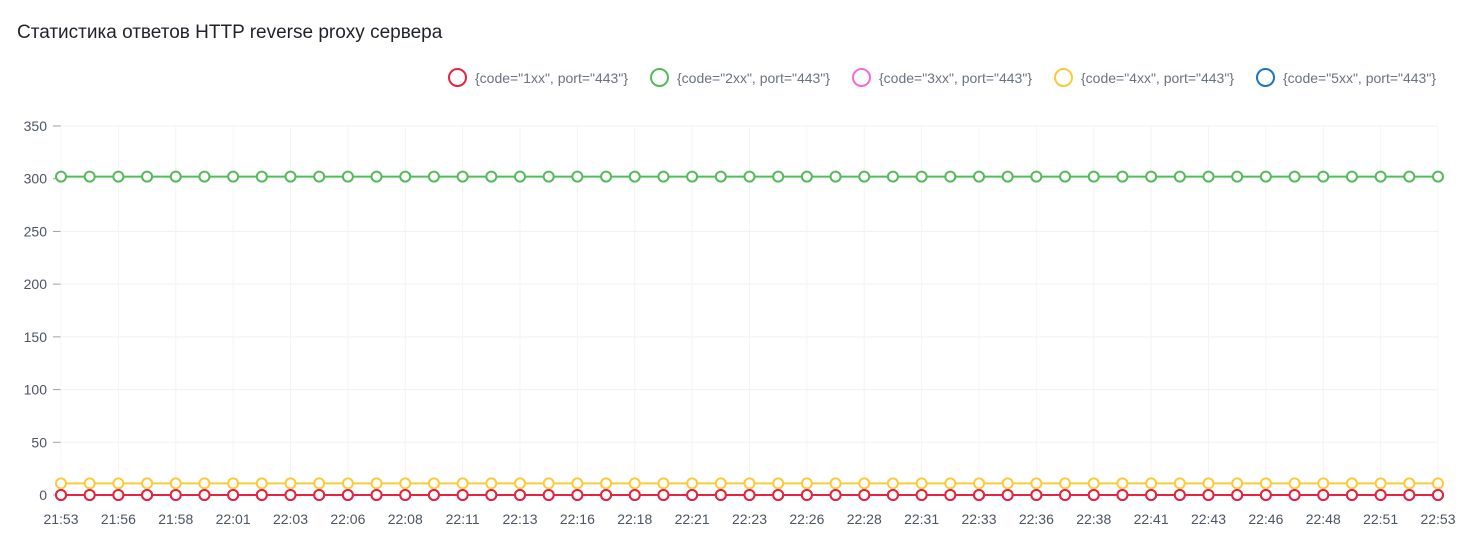 This screenshot has width=1474, height=543. Describe the element at coordinates (921, 519) in the screenshot. I see `x-tick-label: 22:31` at that location.